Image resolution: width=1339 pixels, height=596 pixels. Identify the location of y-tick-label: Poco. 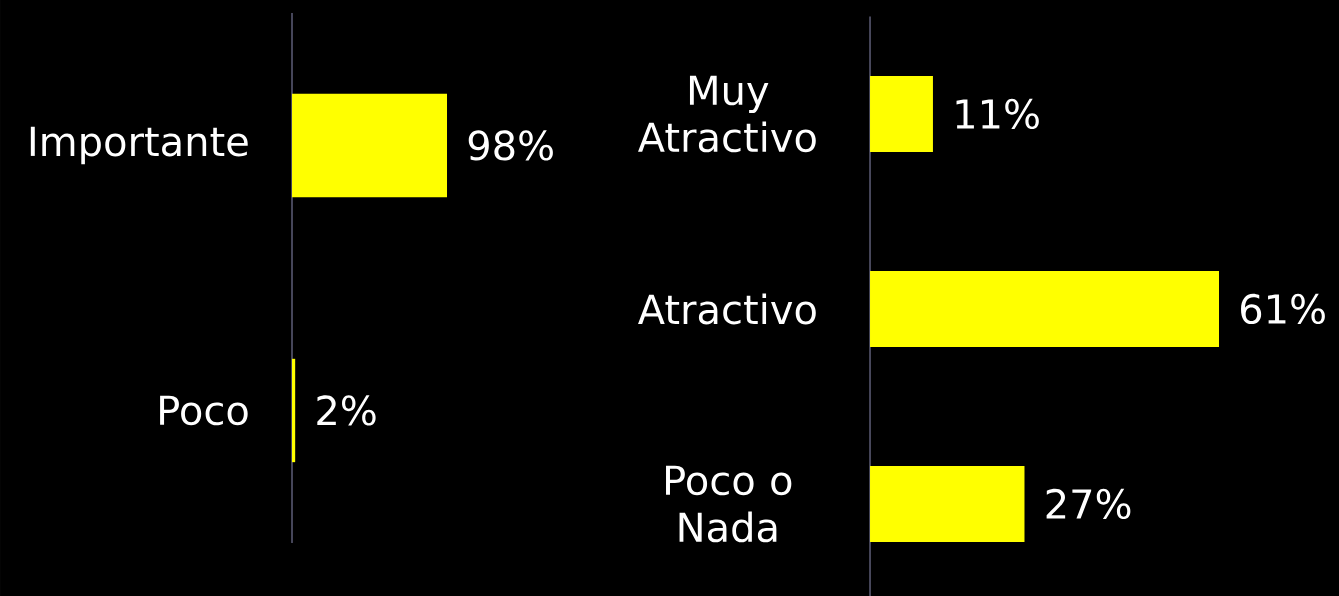
(204, 410).